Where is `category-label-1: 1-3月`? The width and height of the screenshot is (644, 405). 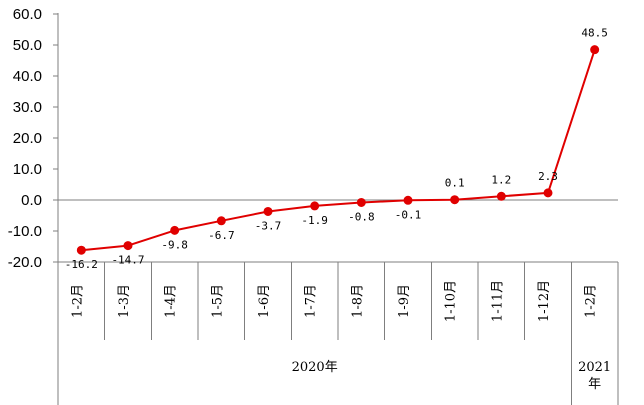 category-label-1: 1-3月 is located at coordinates (124, 301).